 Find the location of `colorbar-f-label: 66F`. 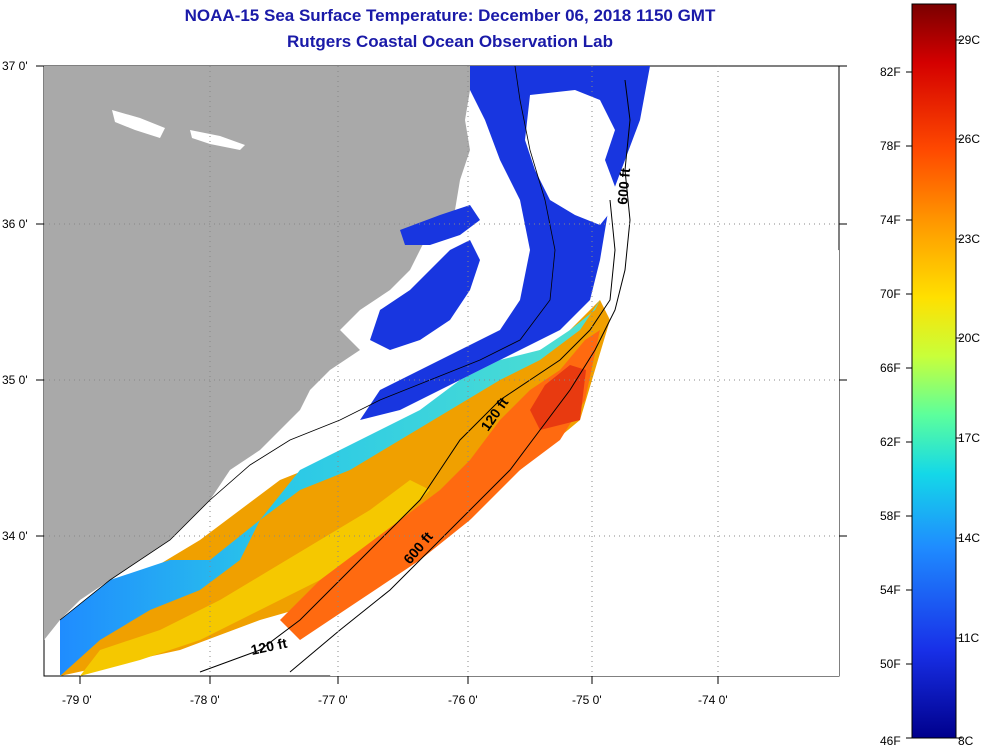

colorbar-f-label: 66F is located at coordinates (890, 368).